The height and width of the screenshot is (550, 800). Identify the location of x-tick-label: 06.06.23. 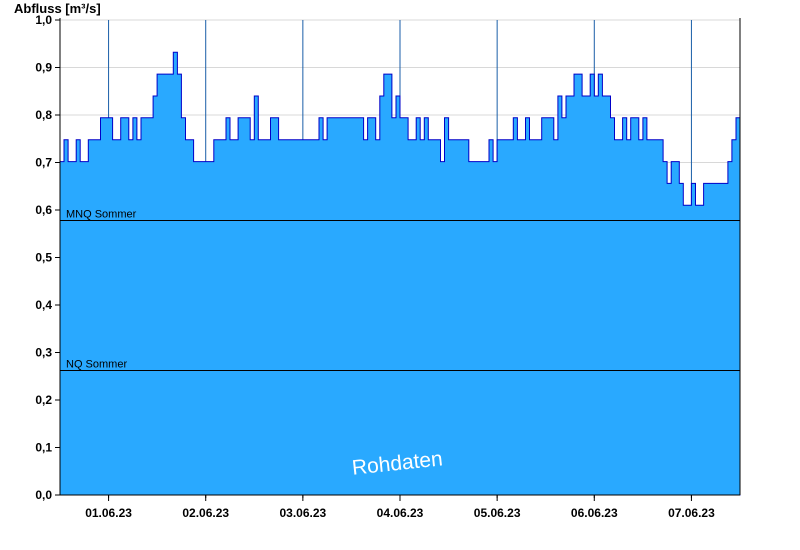
(594, 513).